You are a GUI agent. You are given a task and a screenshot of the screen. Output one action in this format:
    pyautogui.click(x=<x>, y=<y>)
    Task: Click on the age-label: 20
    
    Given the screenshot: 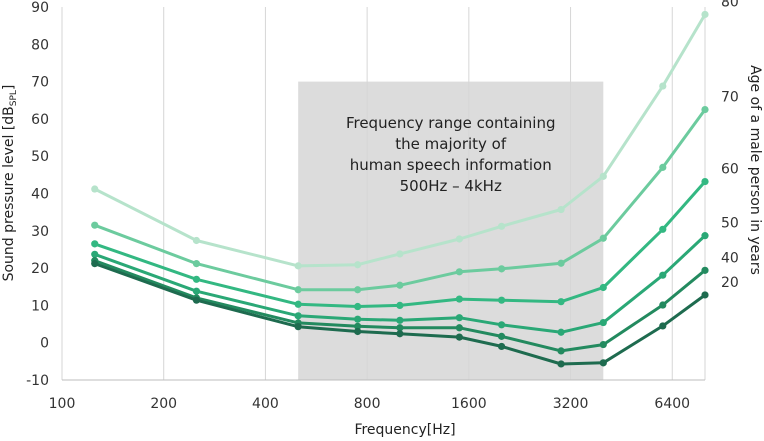 What is the action you would take?
    pyautogui.click(x=730, y=283)
    